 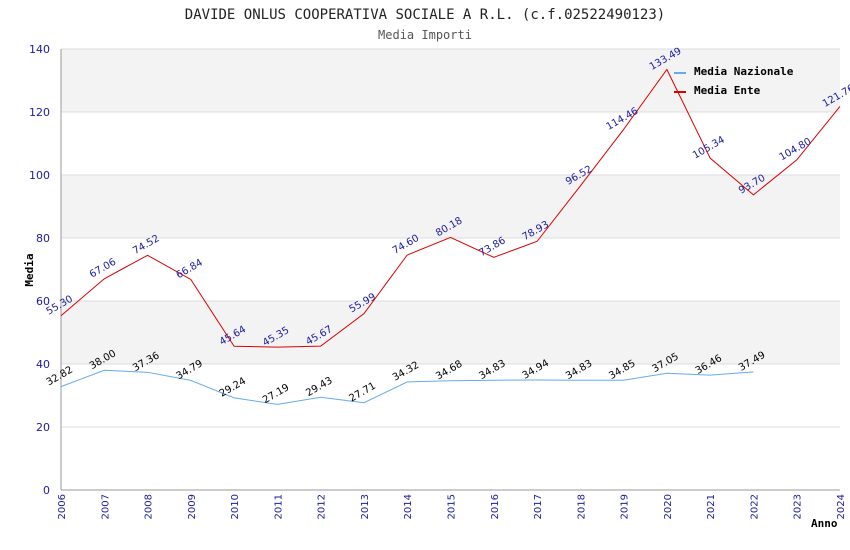 I want to click on x-tick-label: 2014, so click(x=408, y=506).